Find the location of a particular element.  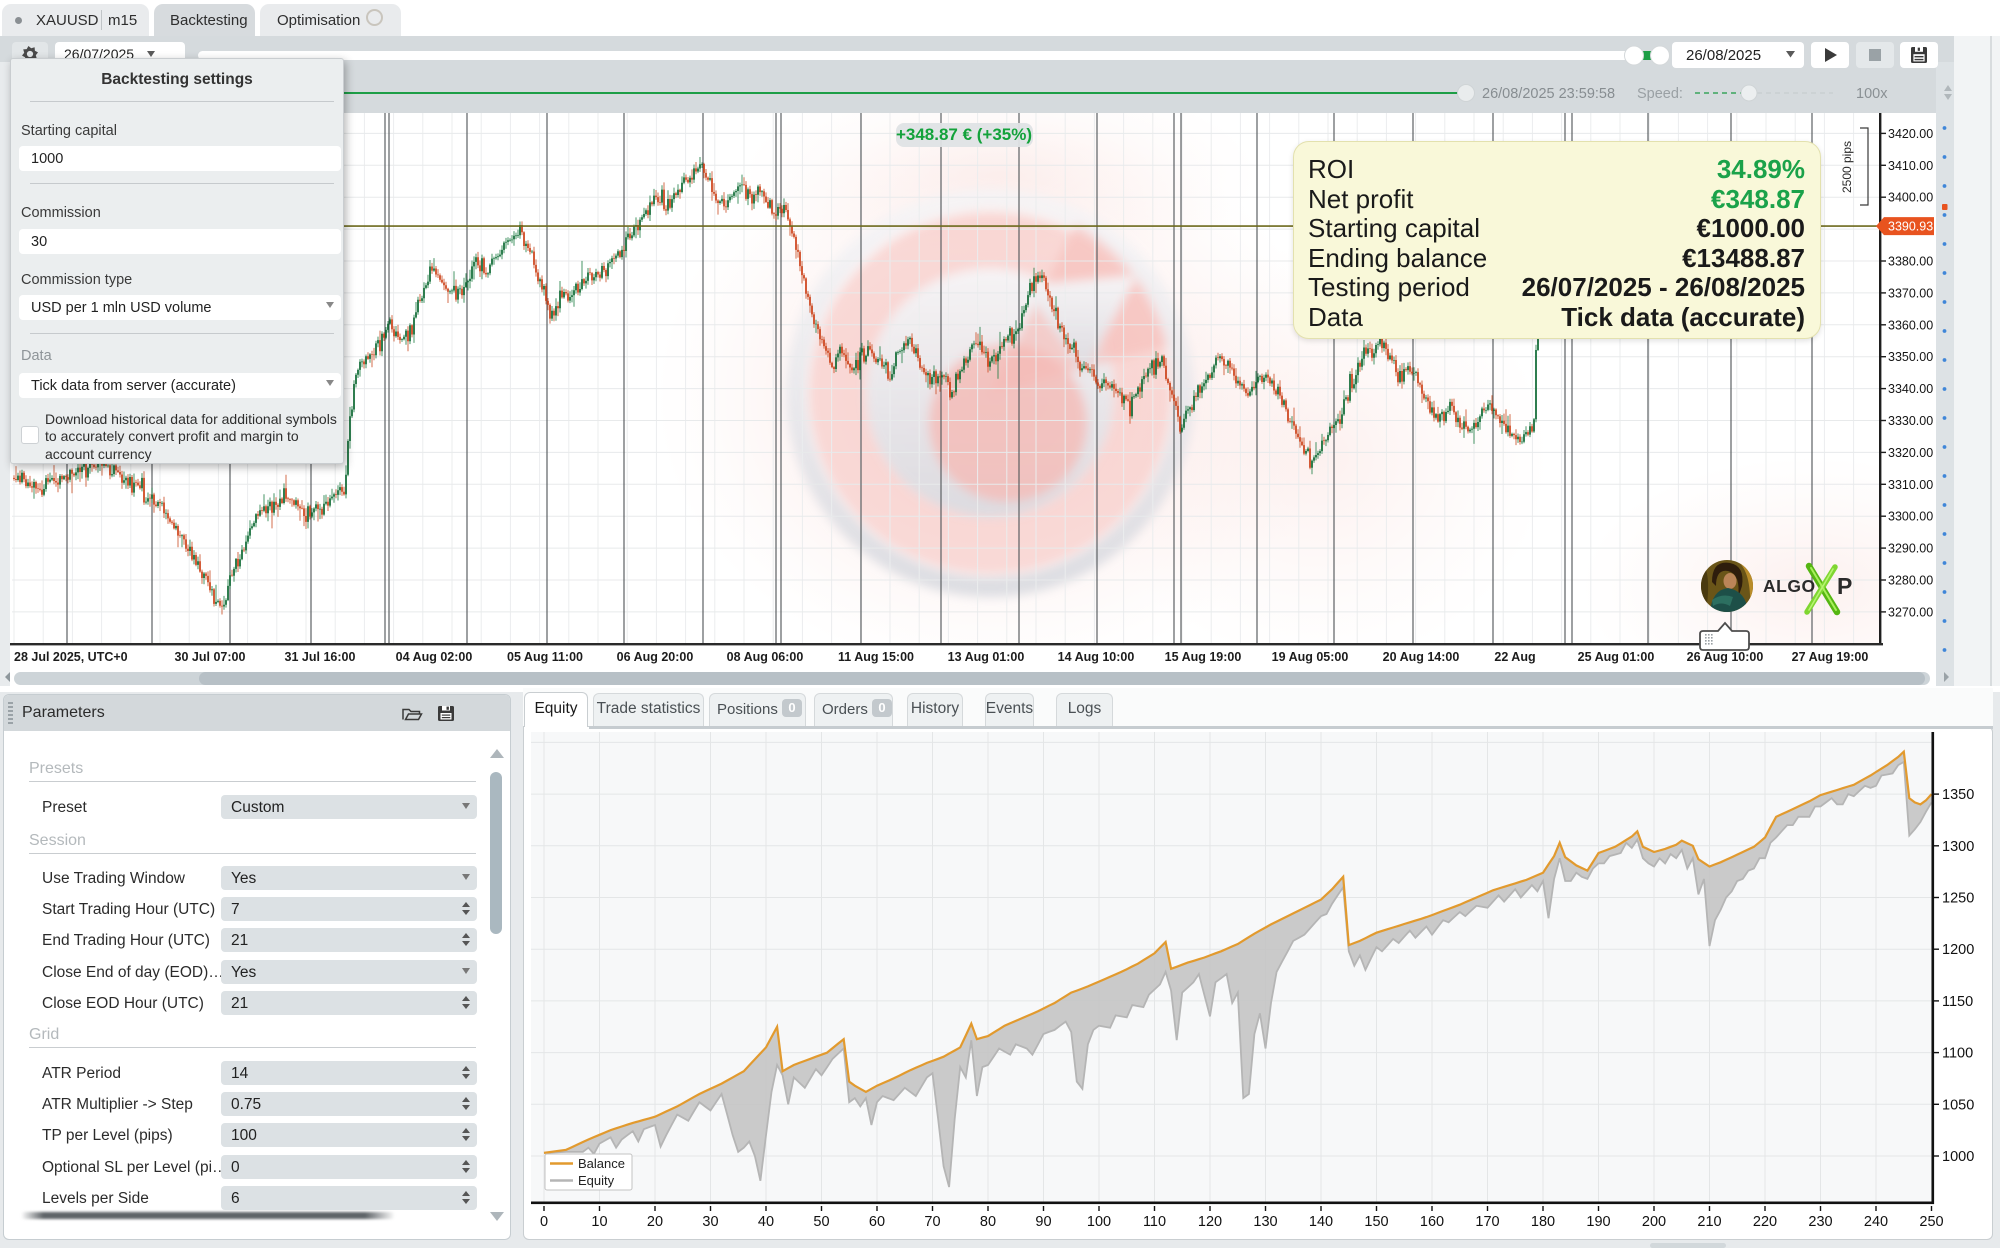

svg-text: 1150 is located at coordinates (1957, 1002).